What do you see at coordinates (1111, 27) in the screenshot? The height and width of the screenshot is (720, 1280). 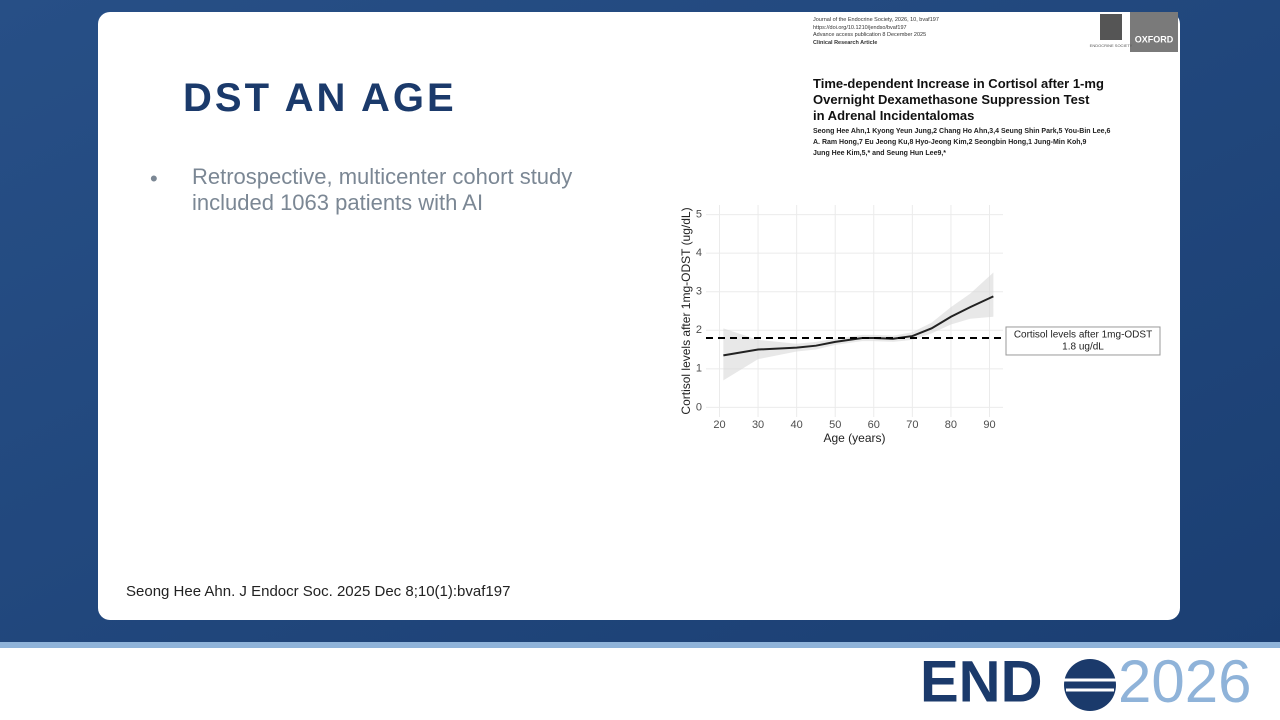 I see `society-icon` at bounding box center [1111, 27].